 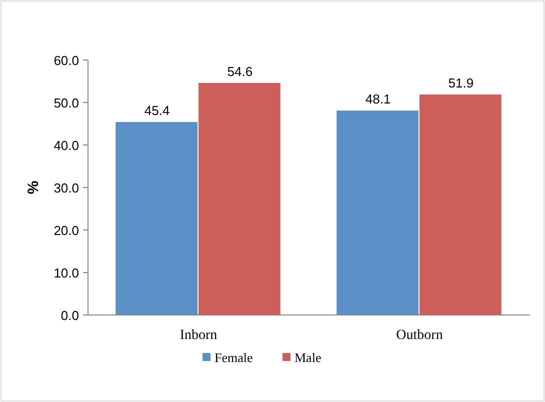 I want to click on legend-label: Female, so click(x=233, y=357).